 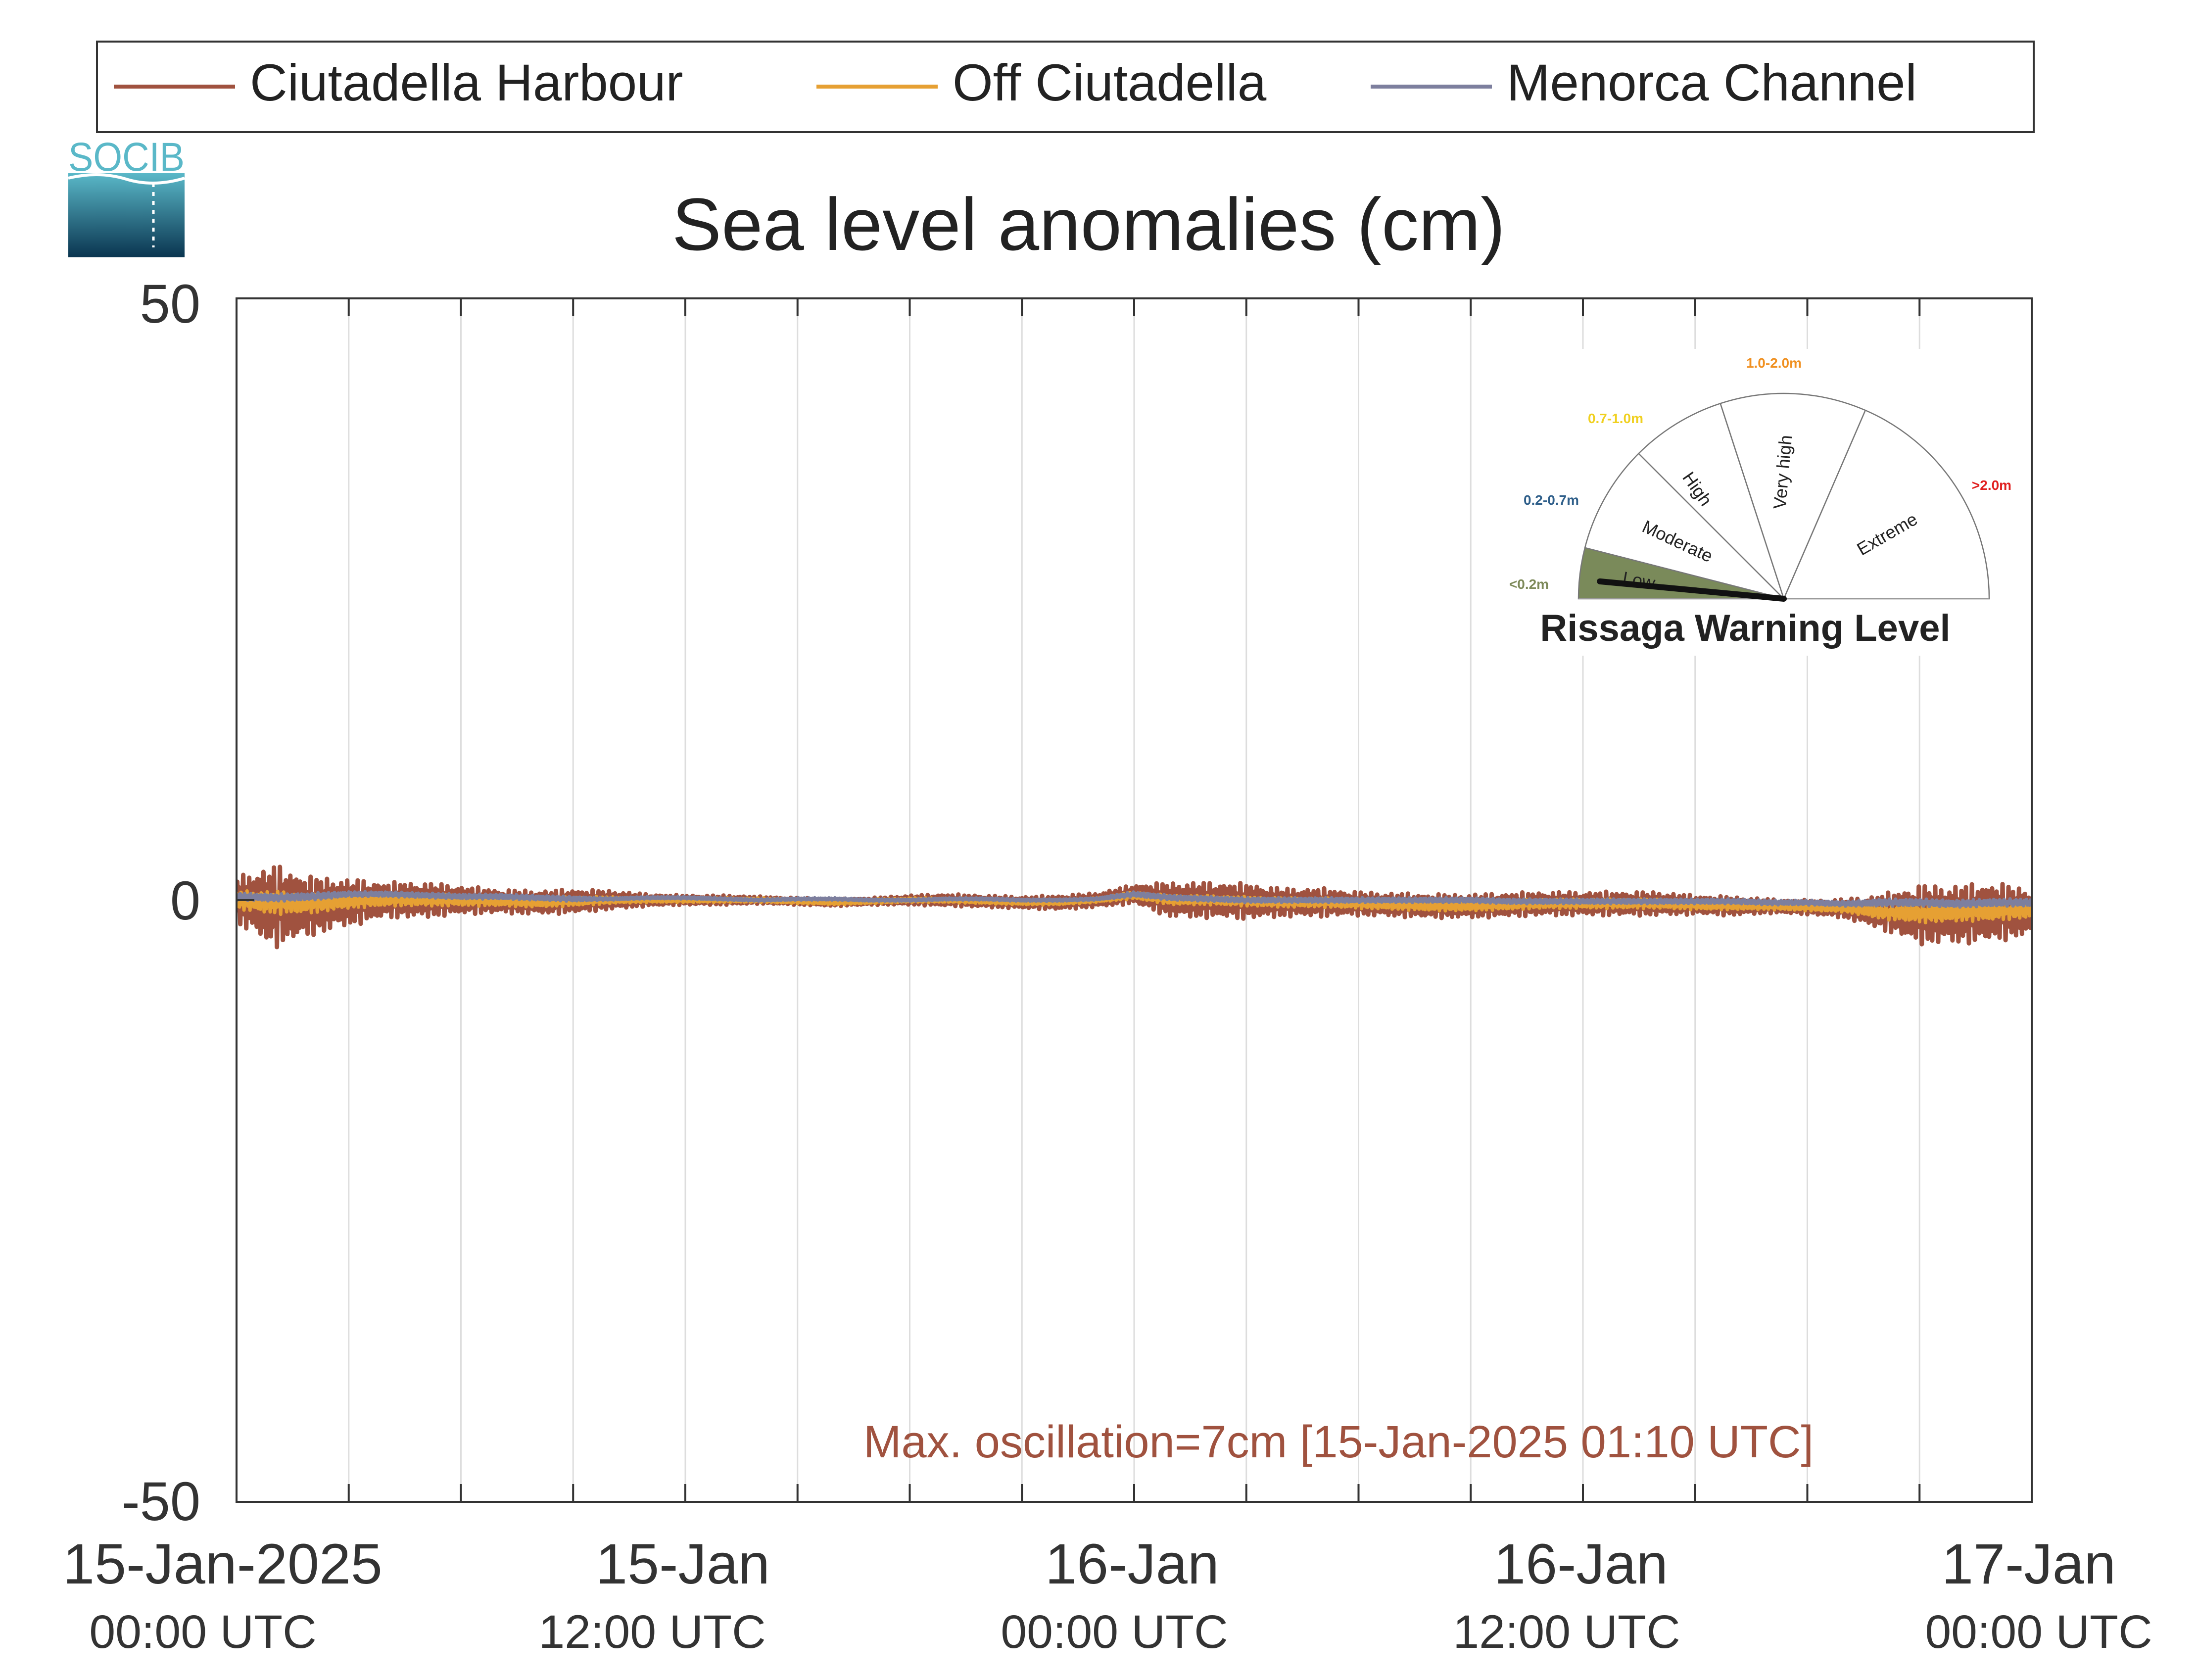 What do you see at coordinates (2029, 1565) in the screenshot?
I see `x-tick-date-4: 17-Jan` at bounding box center [2029, 1565].